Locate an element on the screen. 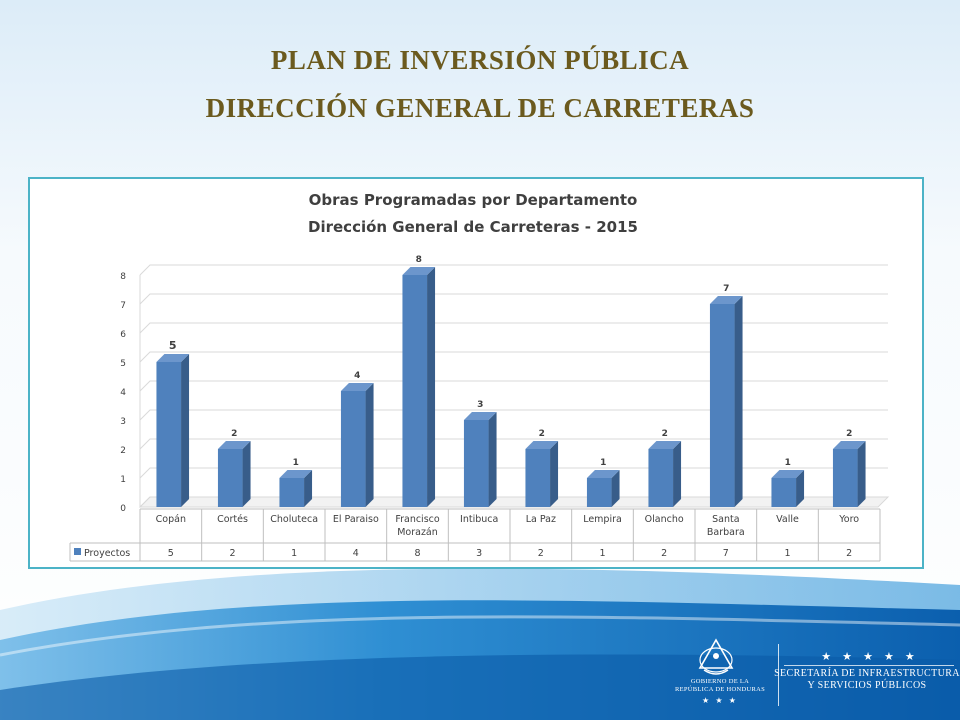 Image resolution: width=960 pixels, height=720 pixels. x-category-label: Barbara is located at coordinates (726, 532).